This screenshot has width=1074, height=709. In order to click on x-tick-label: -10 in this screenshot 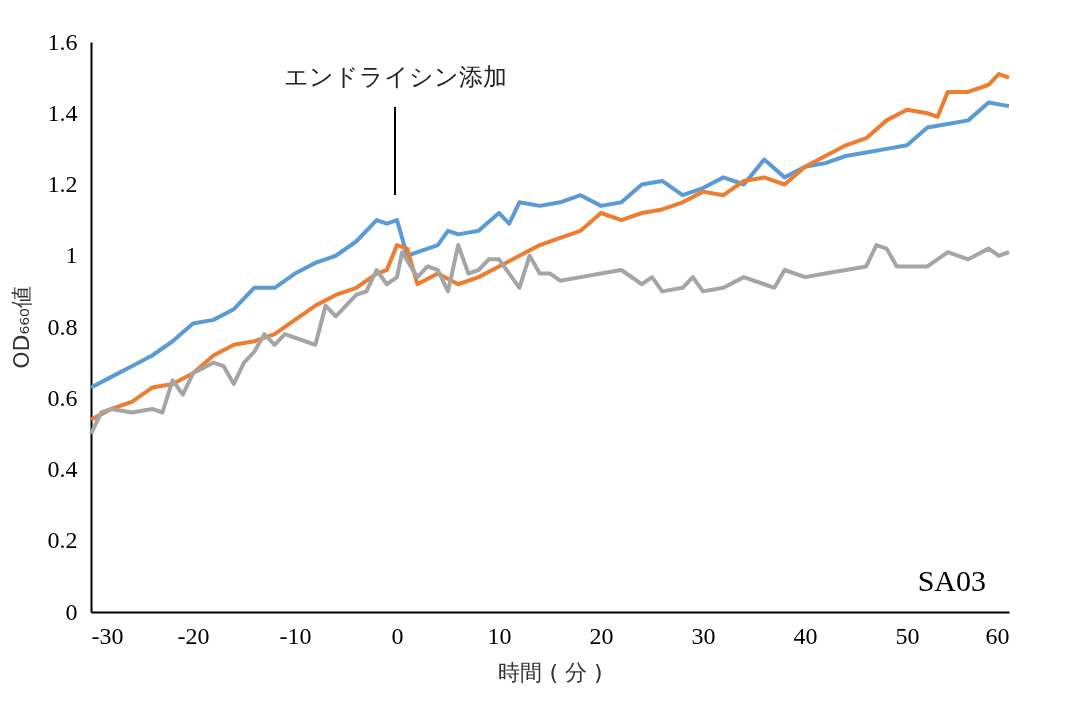, I will do `click(295, 635)`.